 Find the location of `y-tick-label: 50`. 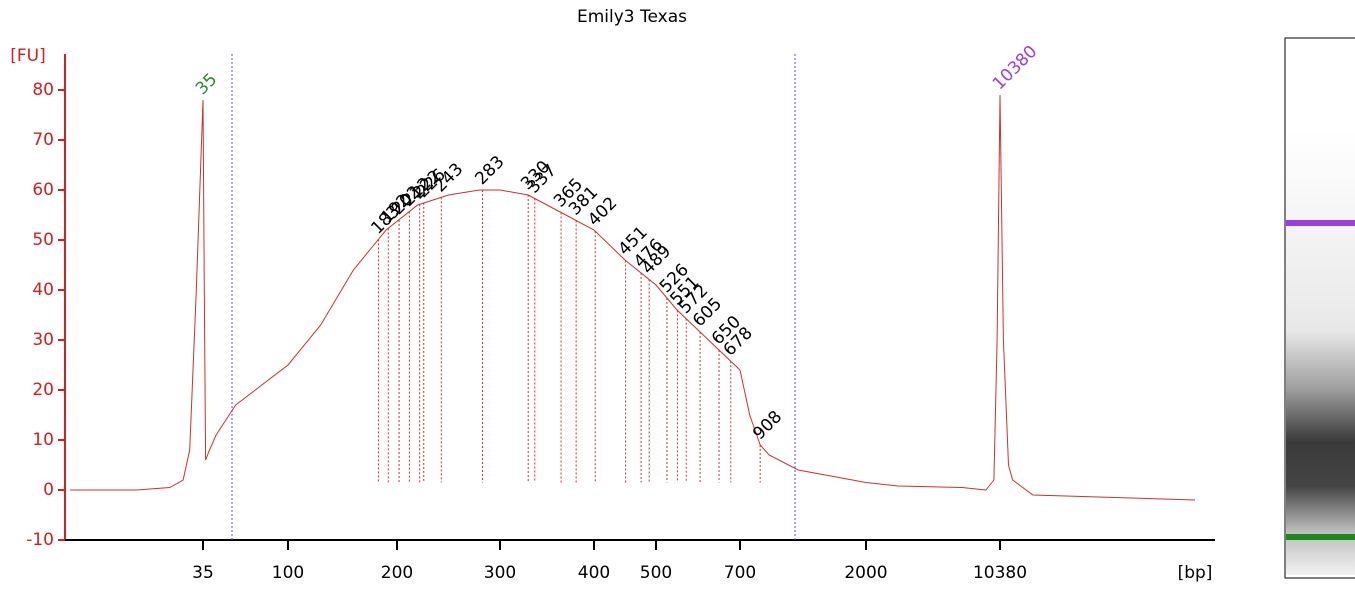

y-tick-label: 50 is located at coordinates (43, 240).